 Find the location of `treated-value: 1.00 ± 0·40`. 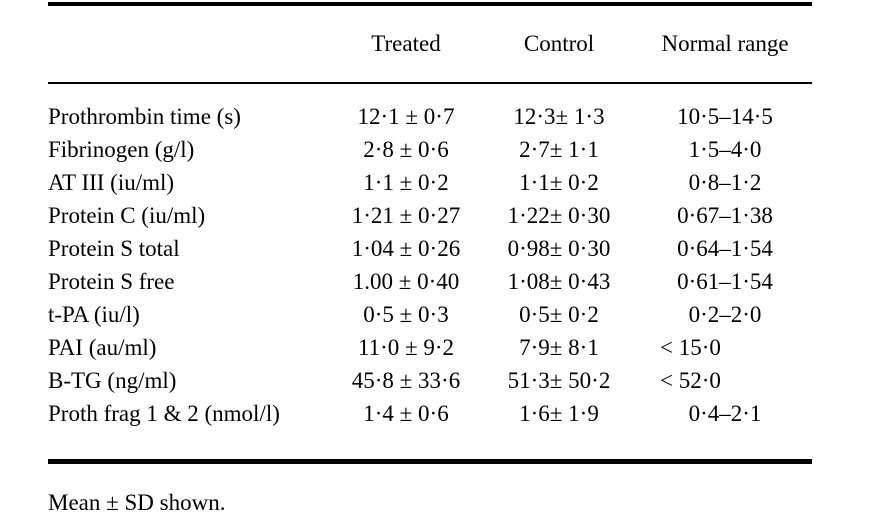

treated-value: 1.00 ± 0·40 is located at coordinates (406, 281).